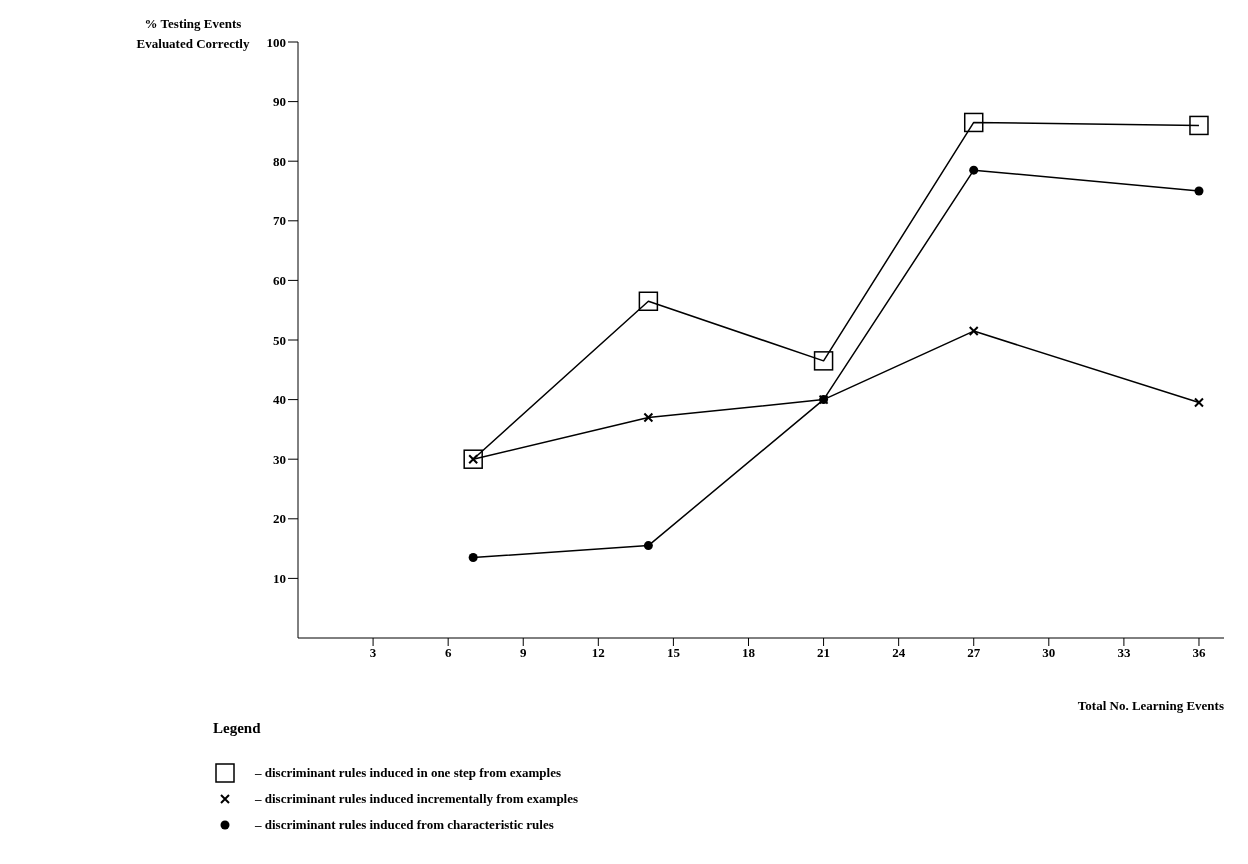 This screenshot has height=864, width=1248. What do you see at coordinates (279, 400) in the screenshot?
I see `y-tick-label: 40` at bounding box center [279, 400].